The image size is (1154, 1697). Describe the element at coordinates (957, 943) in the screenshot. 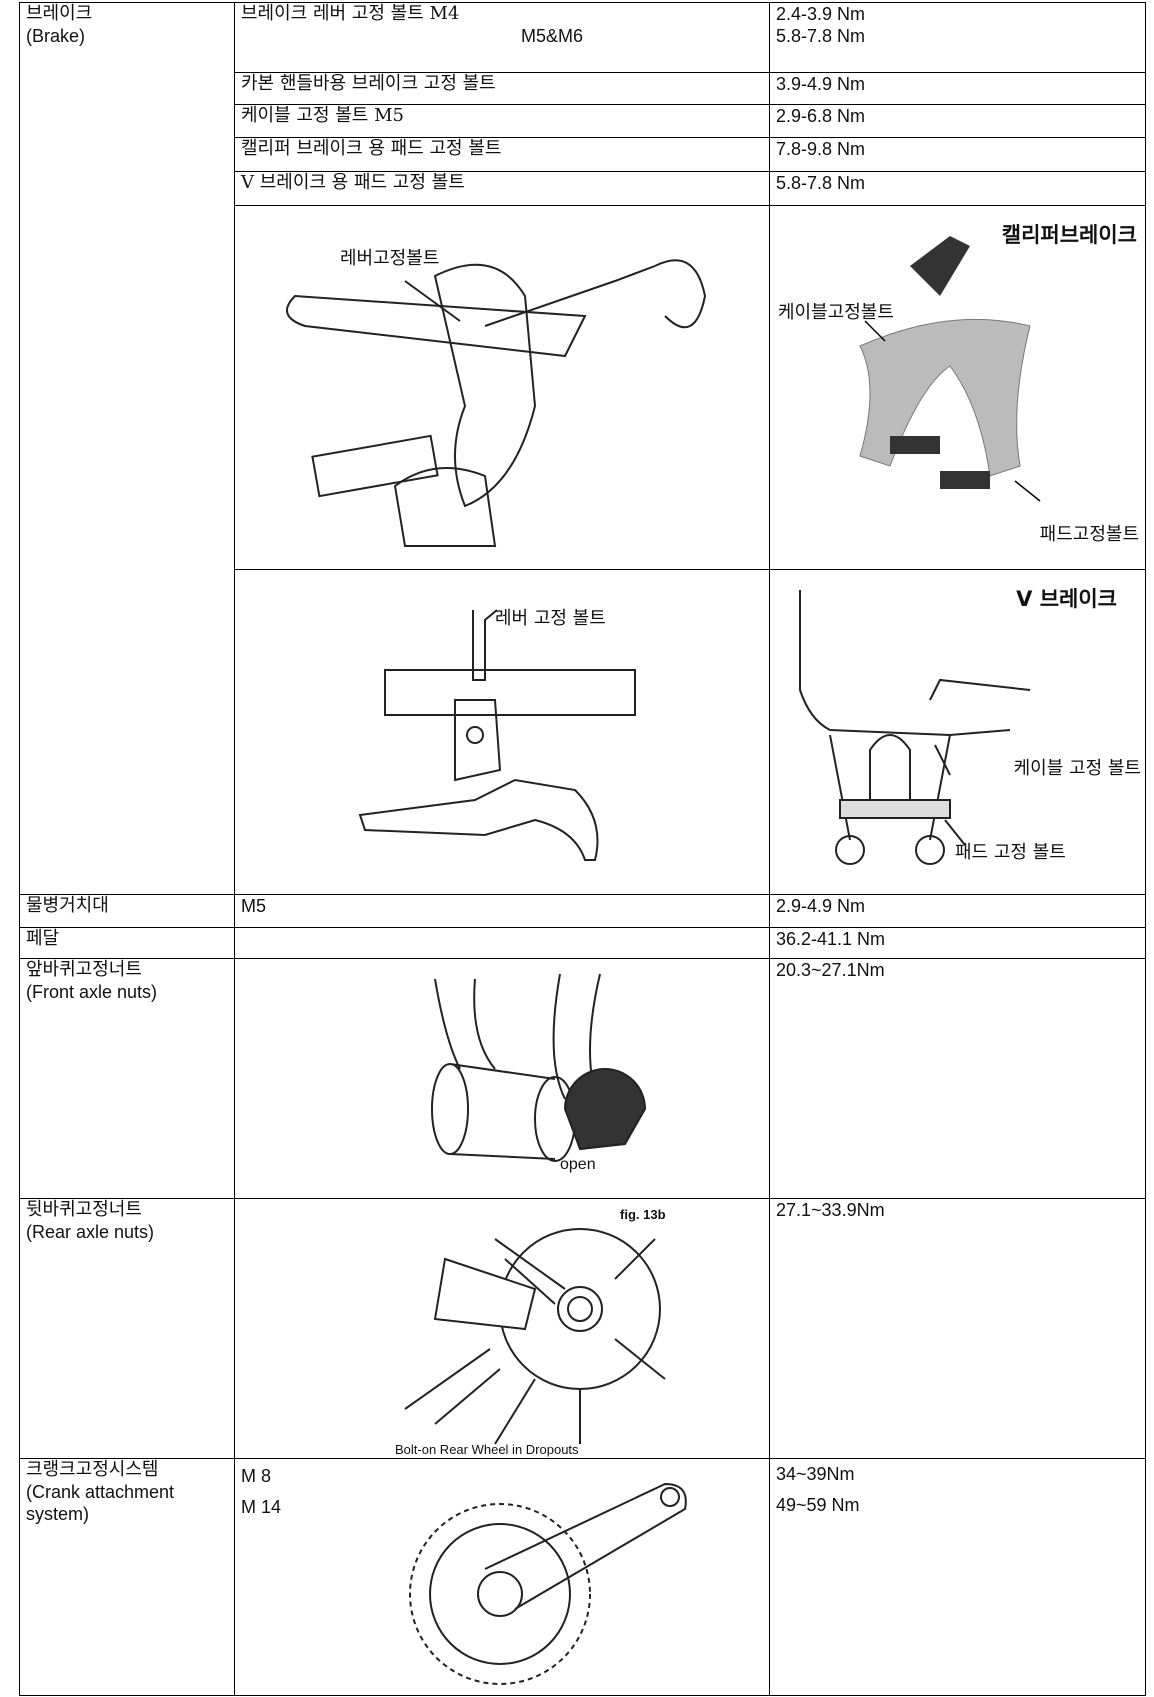

I see `torque: 36.2-41.1 Nm` at that location.